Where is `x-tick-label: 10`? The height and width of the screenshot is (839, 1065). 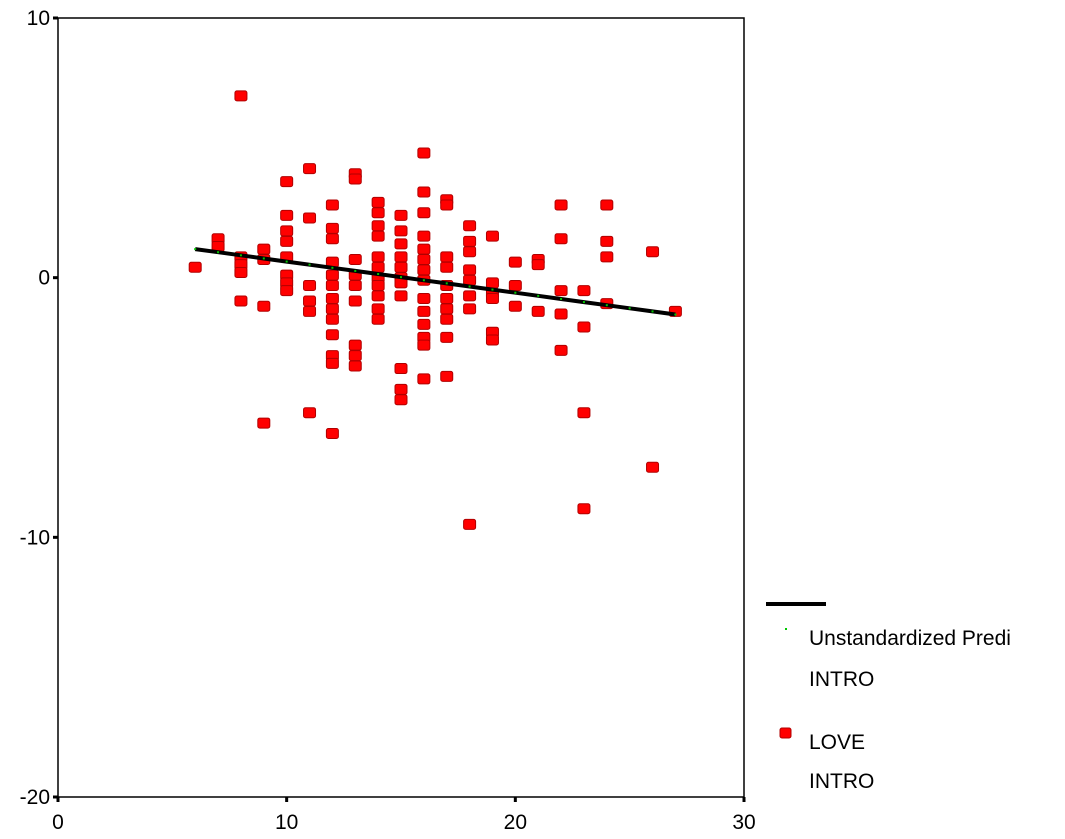 x-tick-label: 10 is located at coordinates (286, 822).